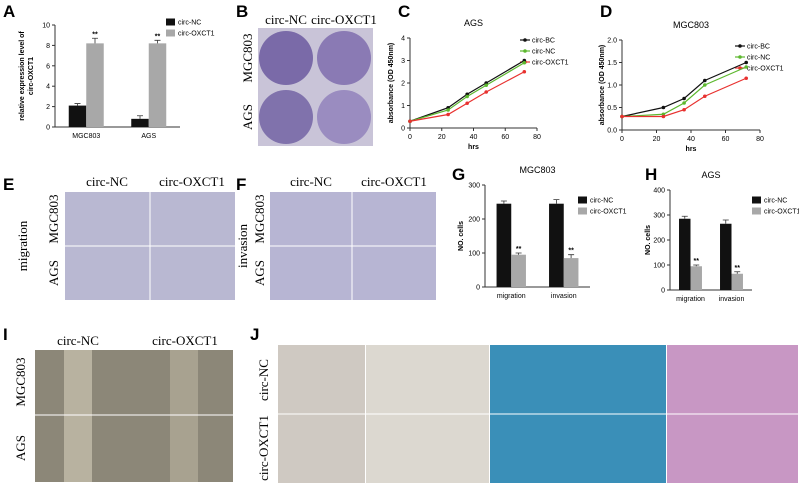 This screenshot has width=799, height=485. What do you see at coordinates (9, 11) in the screenshot?
I see `panel-label: A` at bounding box center [9, 11].